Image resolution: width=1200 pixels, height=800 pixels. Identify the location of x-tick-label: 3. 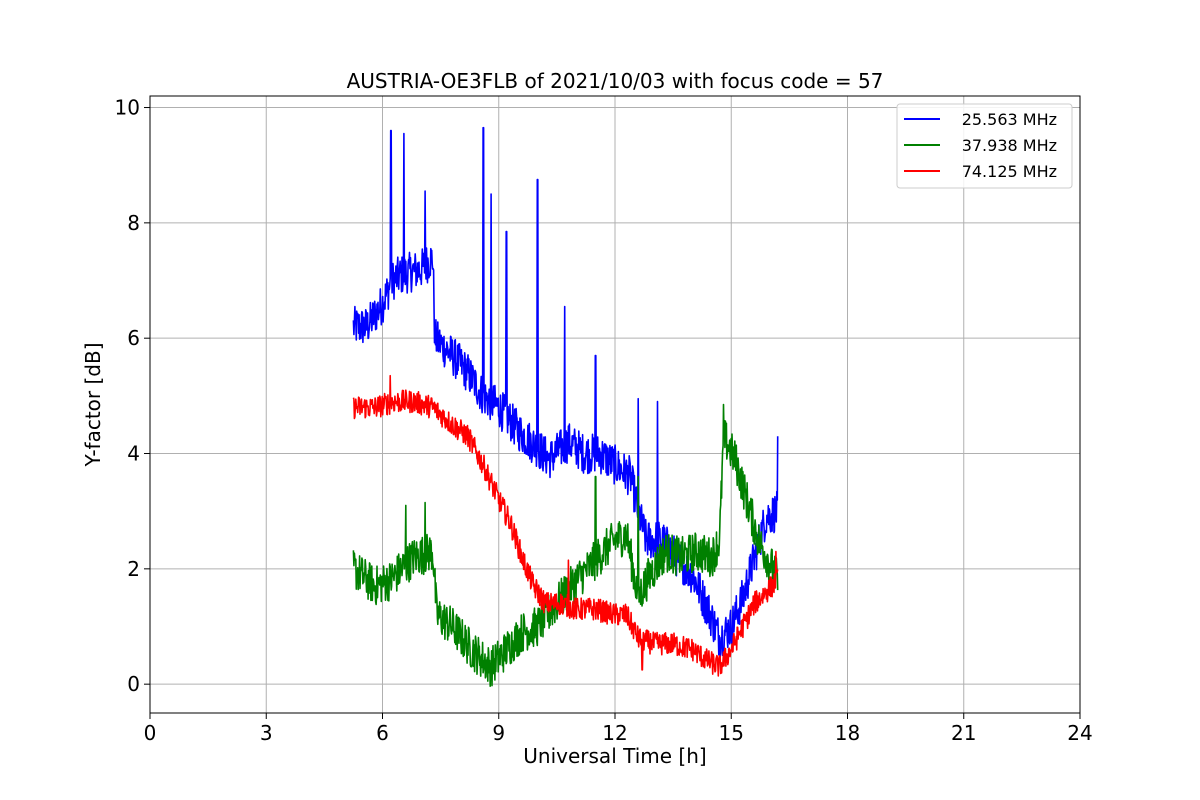
(266, 733).